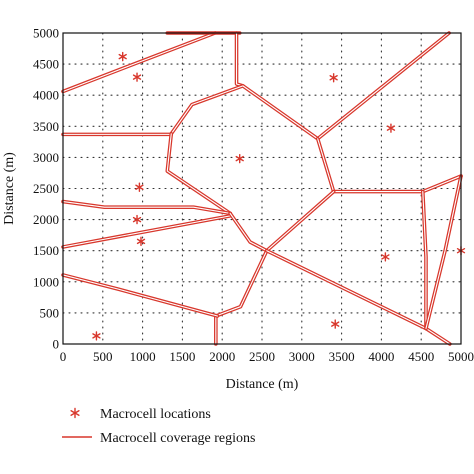  What do you see at coordinates (421, 356) in the screenshot?
I see `x-tick-label: 4500` at bounding box center [421, 356].